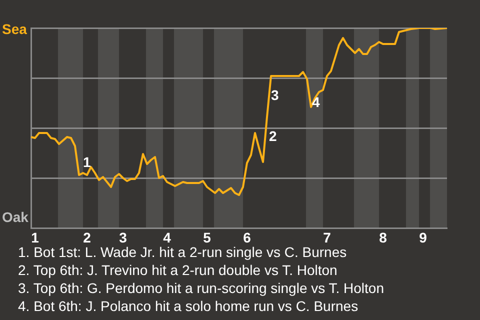 This screenshot has height=320, width=480. What do you see at coordinates (182, 252) in the screenshot?
I see `text: 1. Bot 1st: L. Wade Jr. hit a 2-run single vs C. Burnes` at bounding box center [182, 252].